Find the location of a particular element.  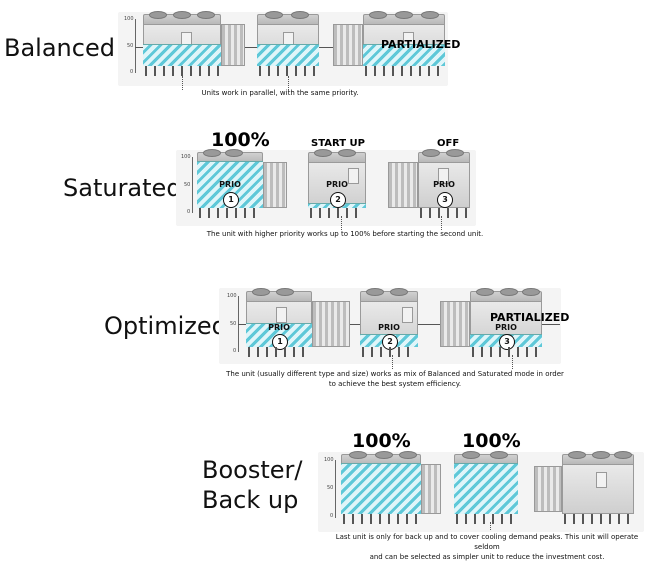

caption-line: to achieve the best system efficiency. is located at coordinates (395, 384).